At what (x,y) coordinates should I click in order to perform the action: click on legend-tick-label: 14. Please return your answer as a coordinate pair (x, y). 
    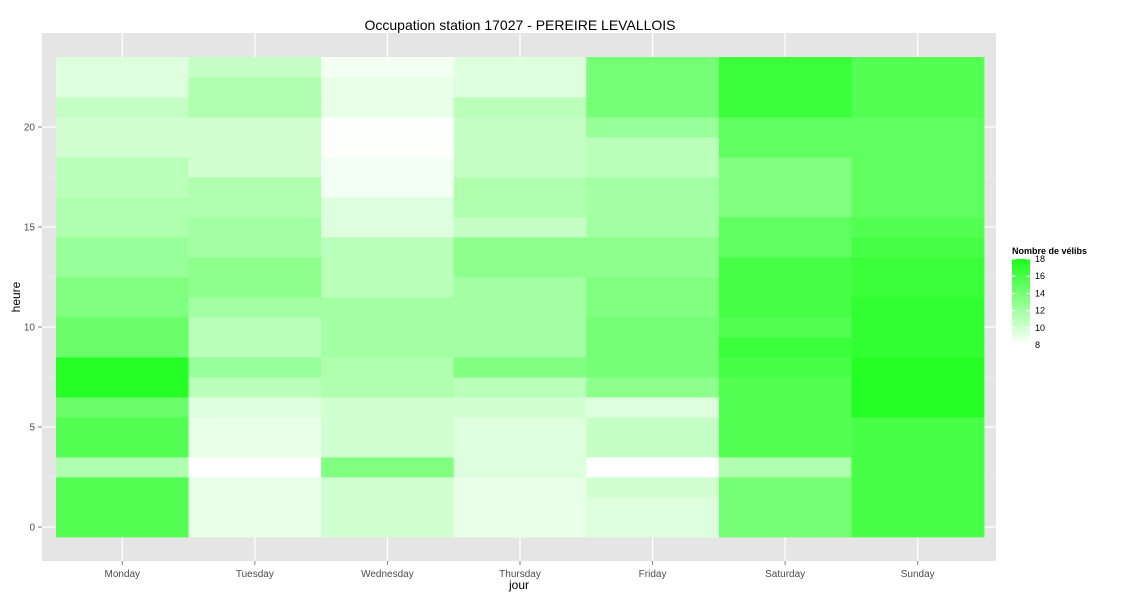
    Looking at the image, I should click on (1040, 293).